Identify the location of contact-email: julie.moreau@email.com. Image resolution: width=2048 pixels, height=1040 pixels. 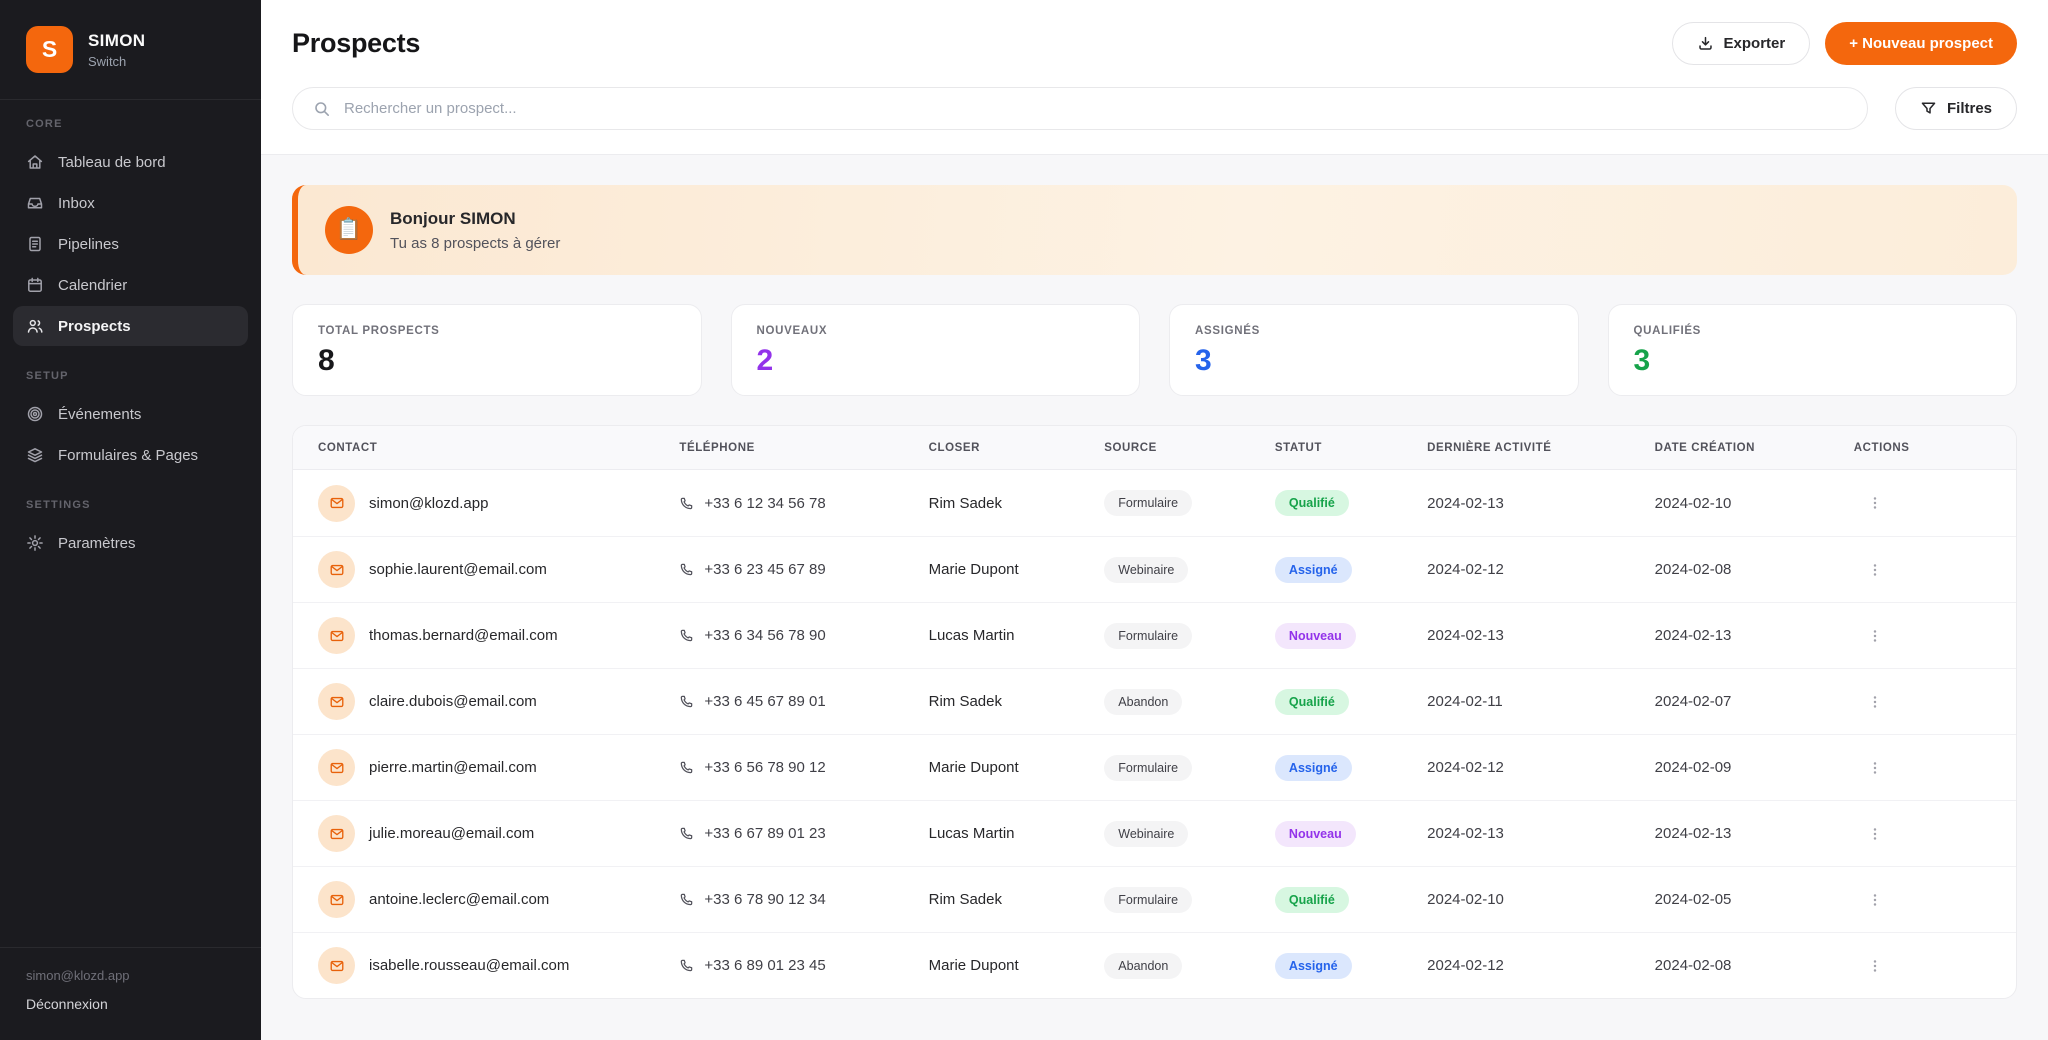
(452, 833).